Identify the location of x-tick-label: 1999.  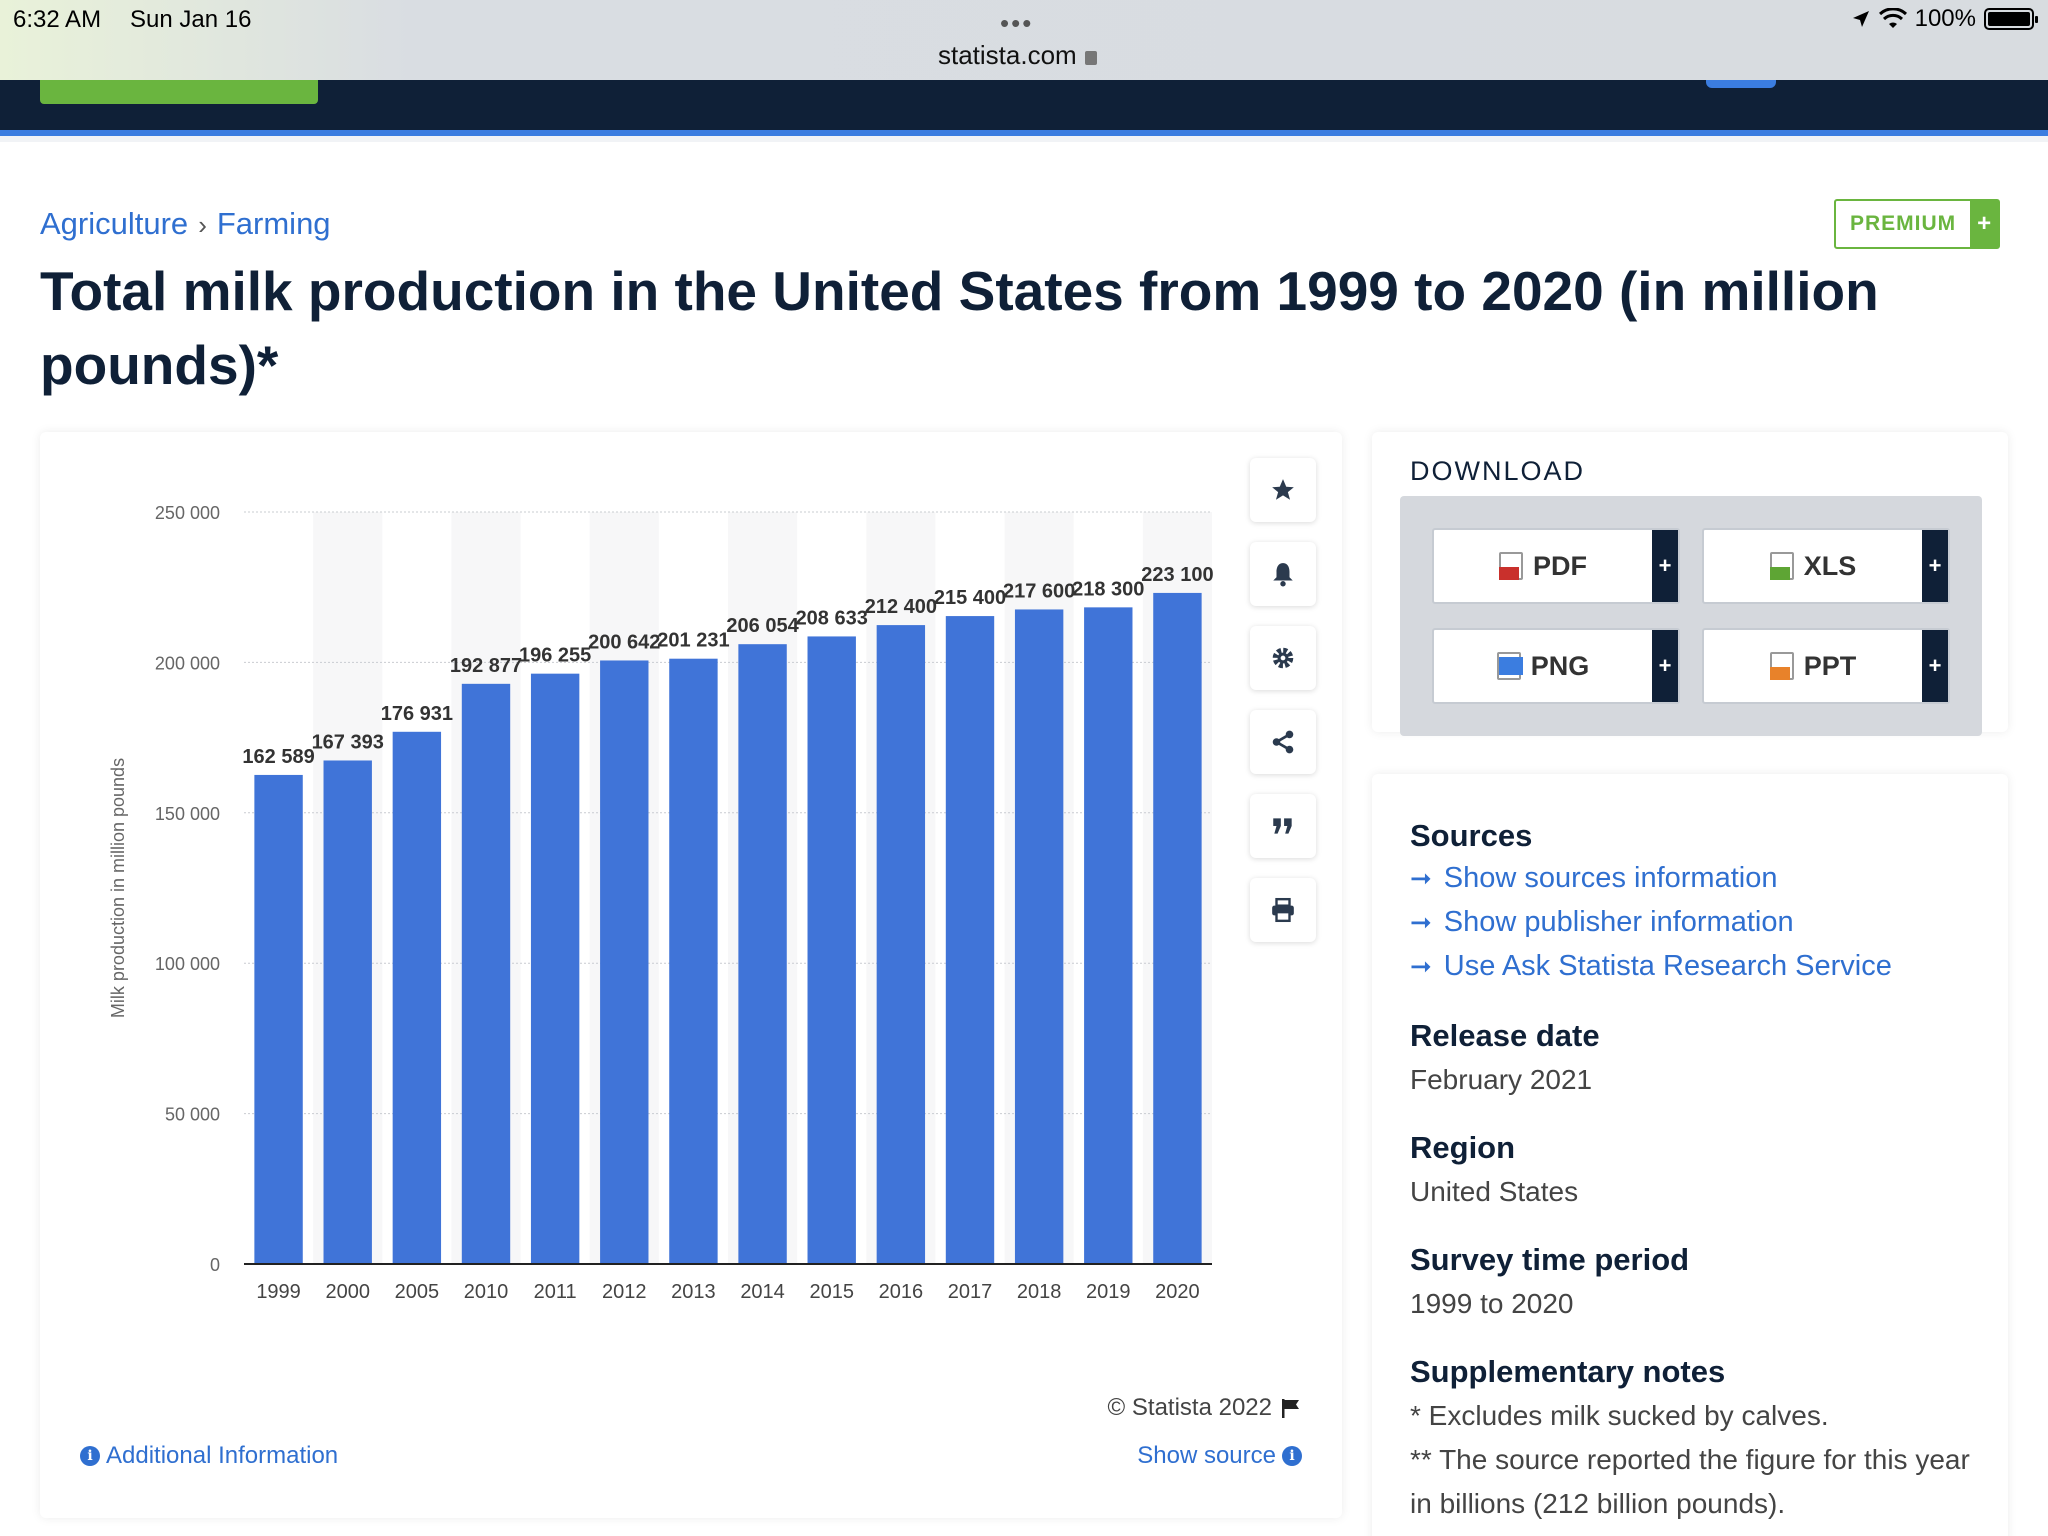
(278, 1292).